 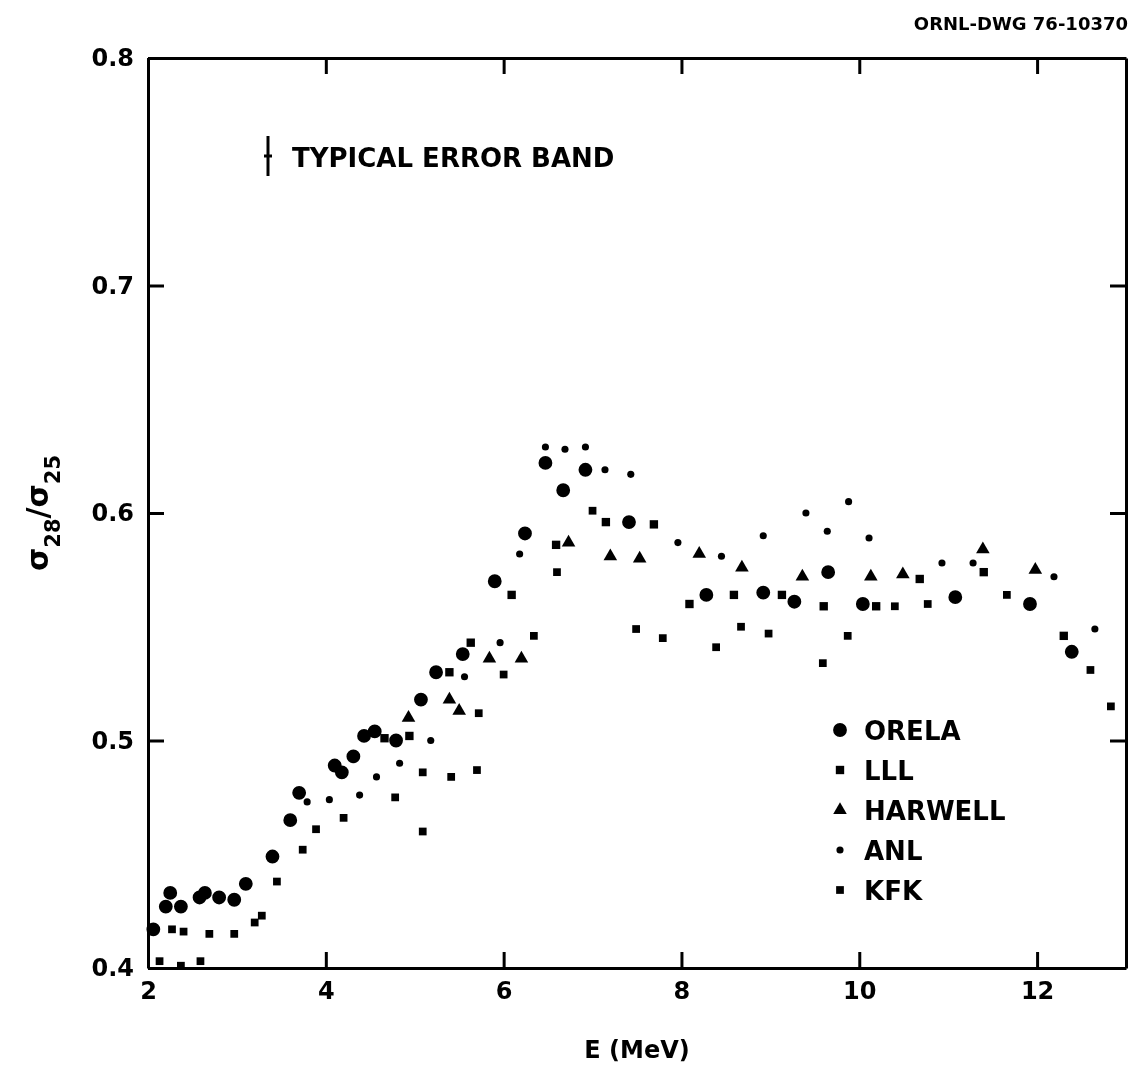 I want to click on x-tick-label: 12, so click(x=1037, y=991).